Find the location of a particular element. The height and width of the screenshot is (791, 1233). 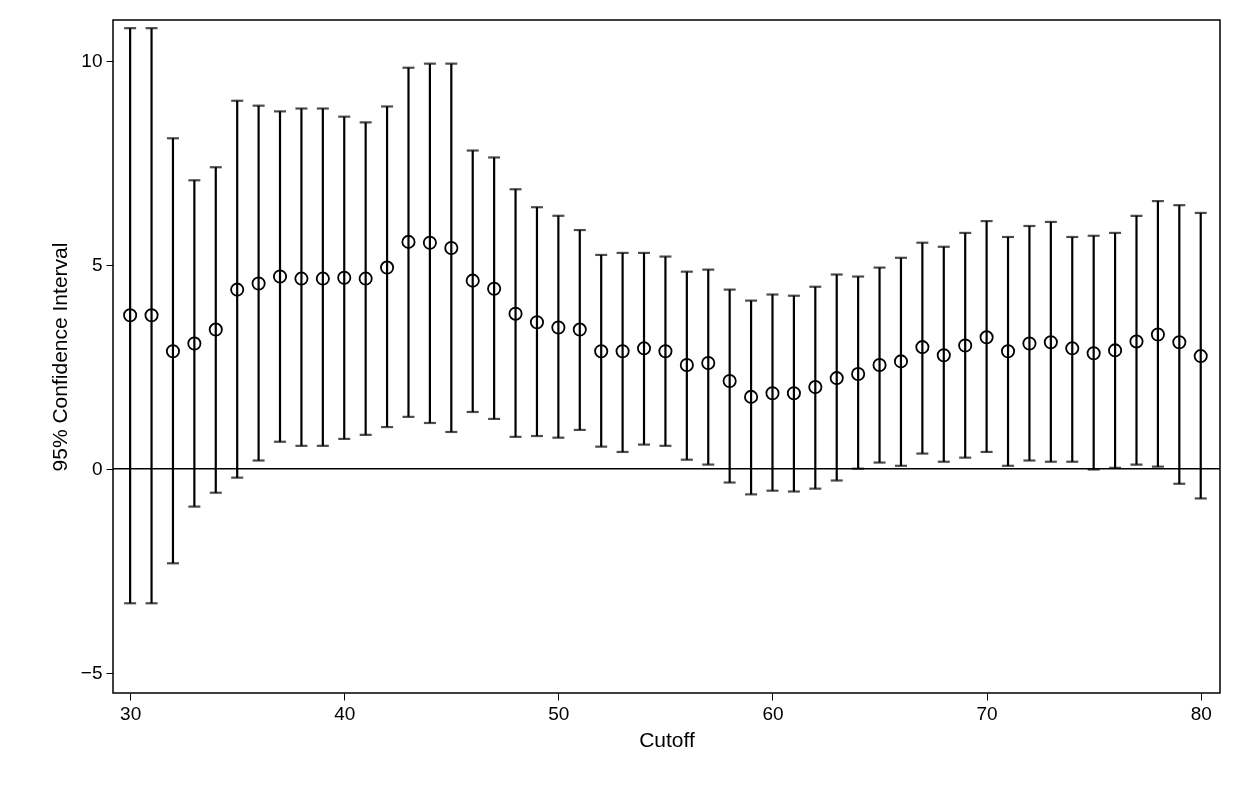

x-tick-label: 50 is located at coordinates (559, 713).